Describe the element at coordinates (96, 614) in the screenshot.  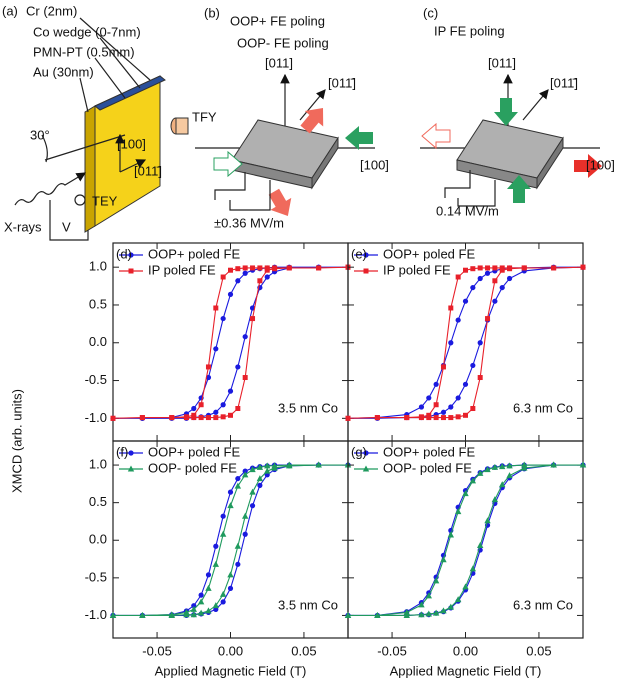
I see `y-tick-label: -1.0` at that location.